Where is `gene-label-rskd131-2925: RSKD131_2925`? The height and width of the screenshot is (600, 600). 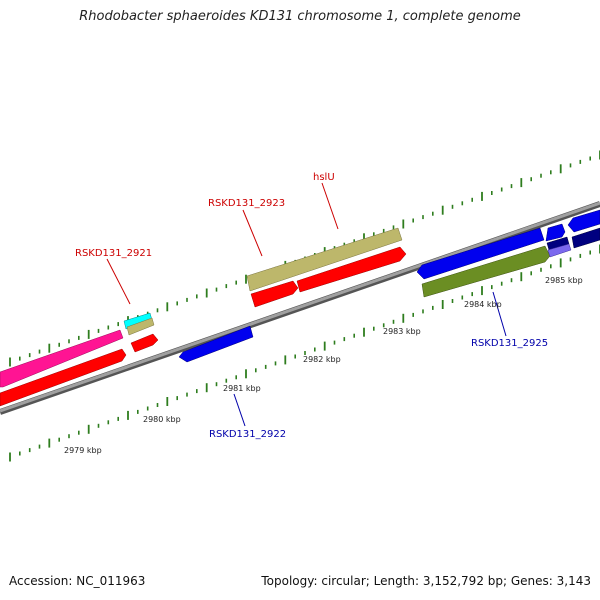
gene-label-rskd131-2925: RSKD131_2925 is located at coordinates (509, 343).